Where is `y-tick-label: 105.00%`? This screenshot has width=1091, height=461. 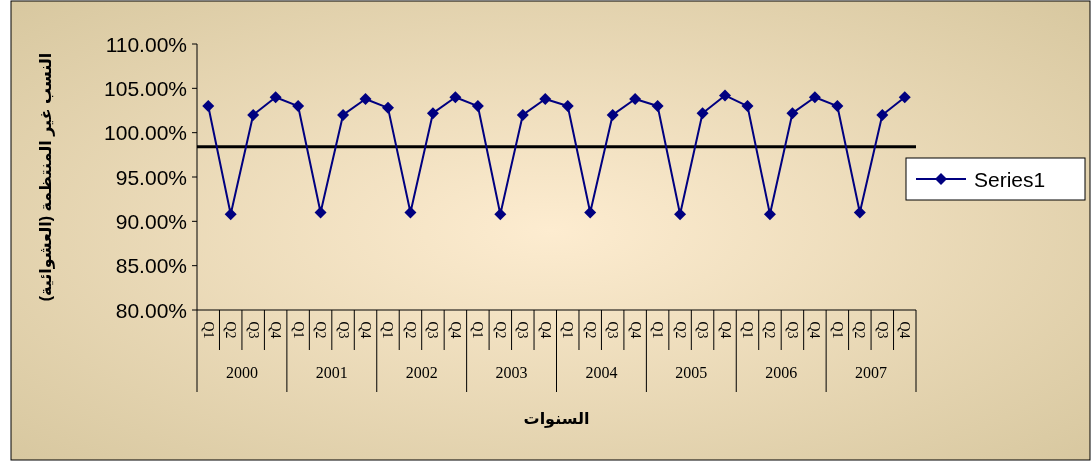 y-tick-label: 105.00% is located at coordinates (145, 88).